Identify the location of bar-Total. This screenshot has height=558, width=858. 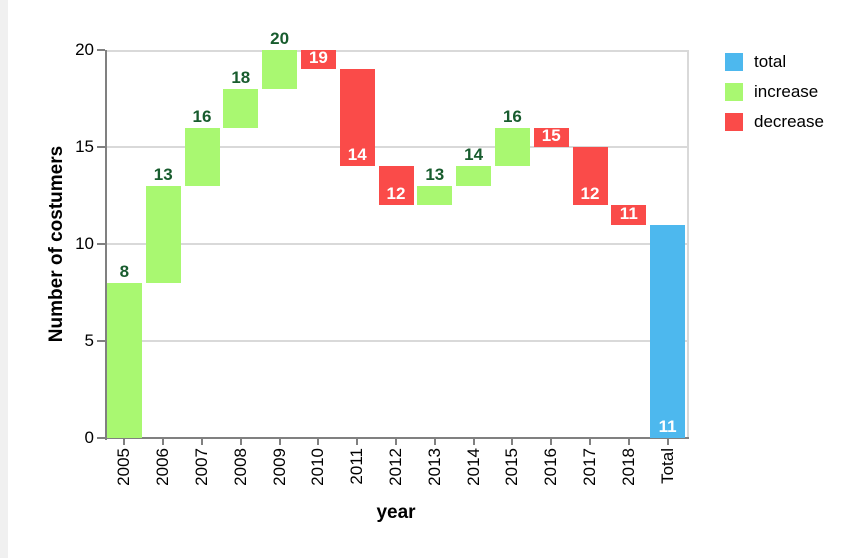
(668, 331).